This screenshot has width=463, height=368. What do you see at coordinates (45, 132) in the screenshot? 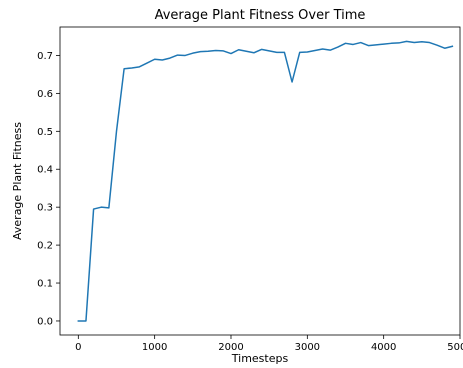
I see `y-tick-label: 0.5` at bounding box center [45, 132].